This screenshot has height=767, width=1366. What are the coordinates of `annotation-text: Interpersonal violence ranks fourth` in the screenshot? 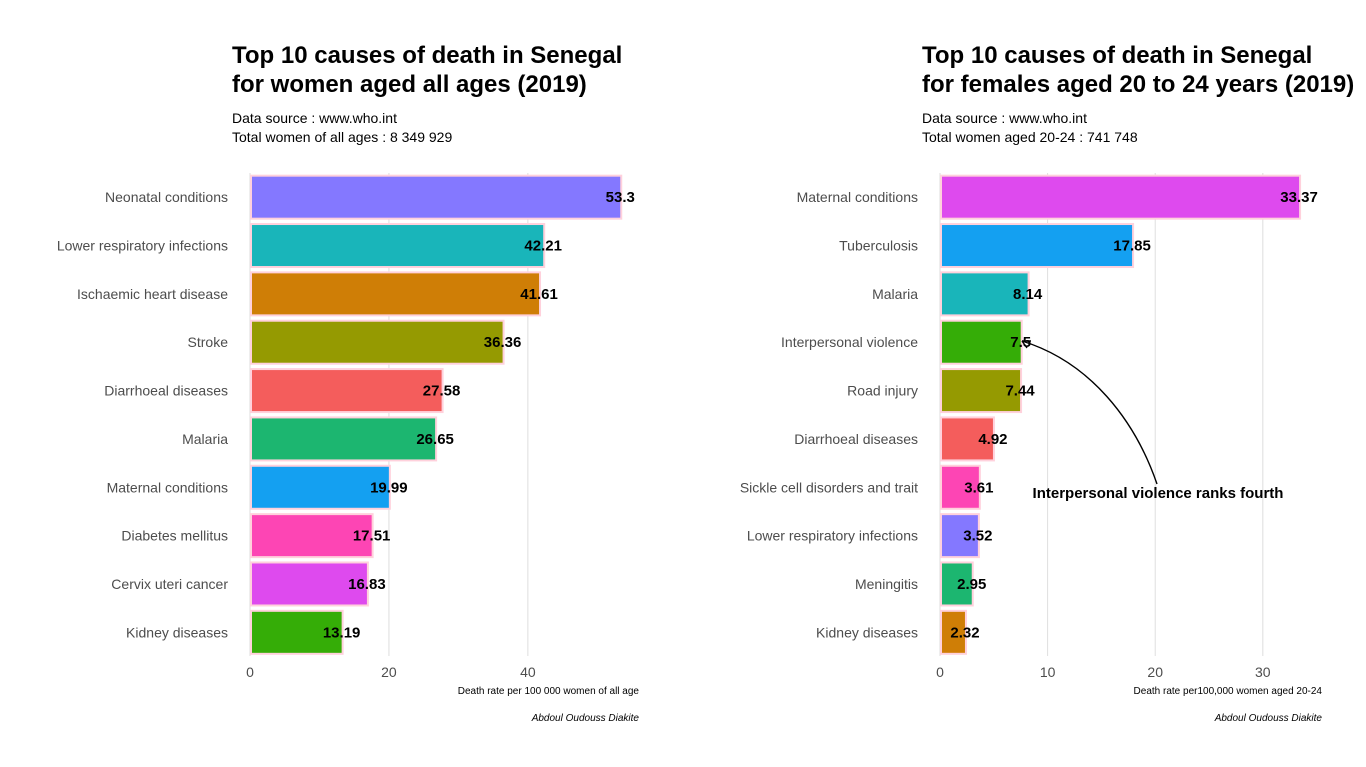 It's located at (1158, 493).